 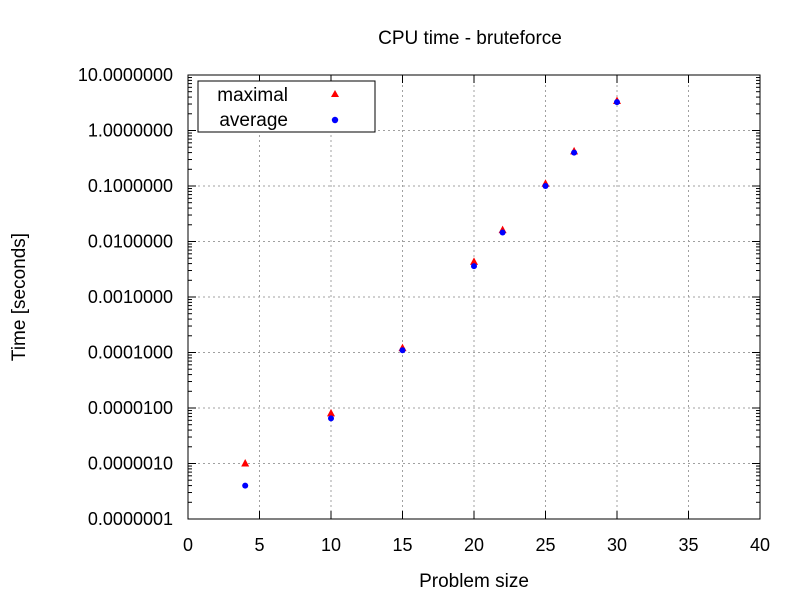 I want to click on x-tick-label: 20, so click(x=474, y=545).